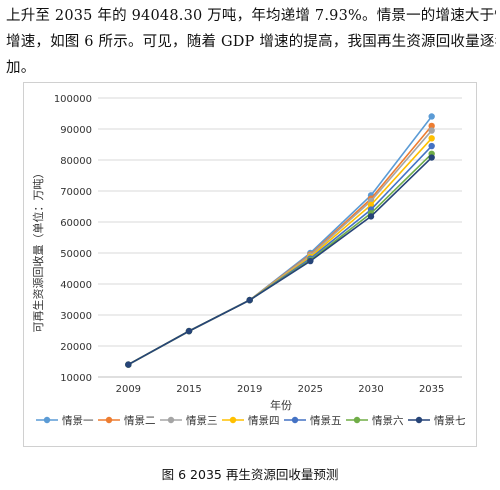 The image size is (500, 490). What do you see at coordinates (326, 420) in the screenshot?
I see `legend-label: 情景五` at bounding box center [326, 420].